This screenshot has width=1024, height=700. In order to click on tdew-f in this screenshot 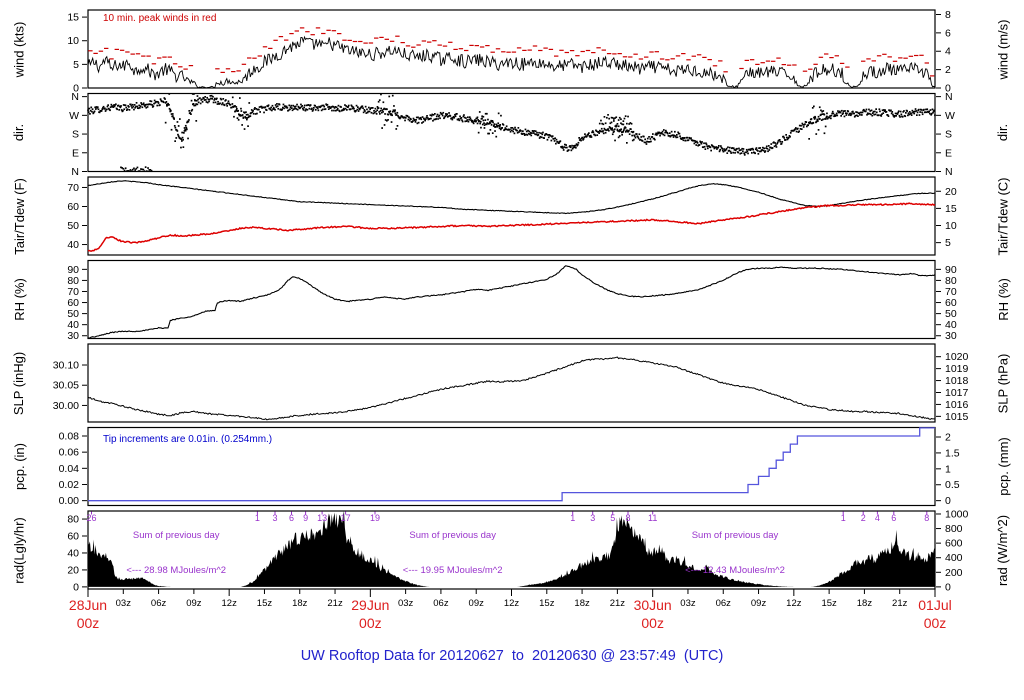, I will do `click(511, 227)`.